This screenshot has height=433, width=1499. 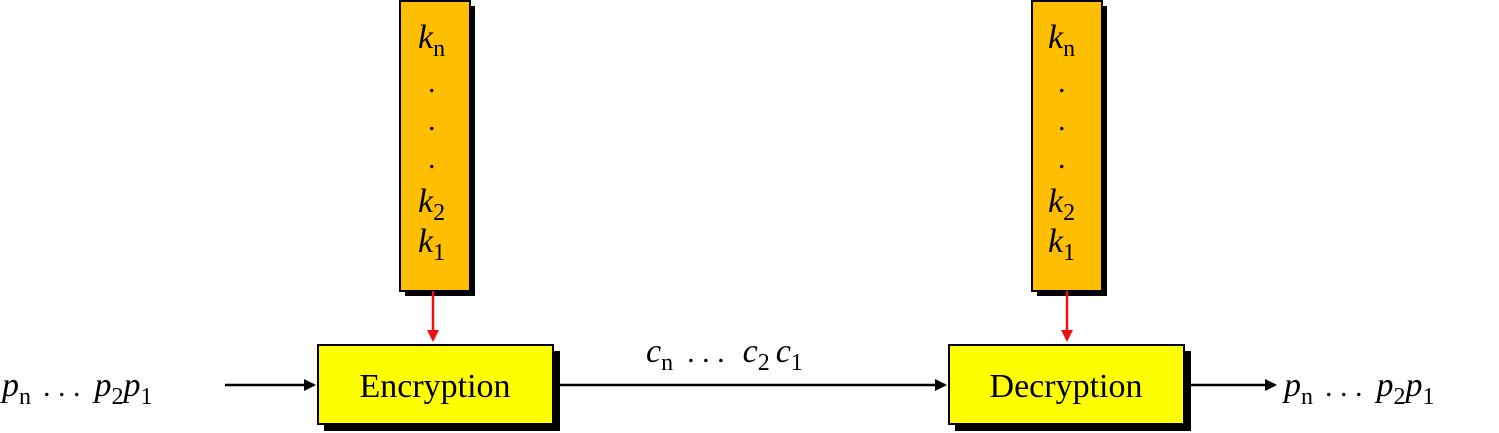 I want to click on decryption-label: Decryption, so click(x=1066, y=386).